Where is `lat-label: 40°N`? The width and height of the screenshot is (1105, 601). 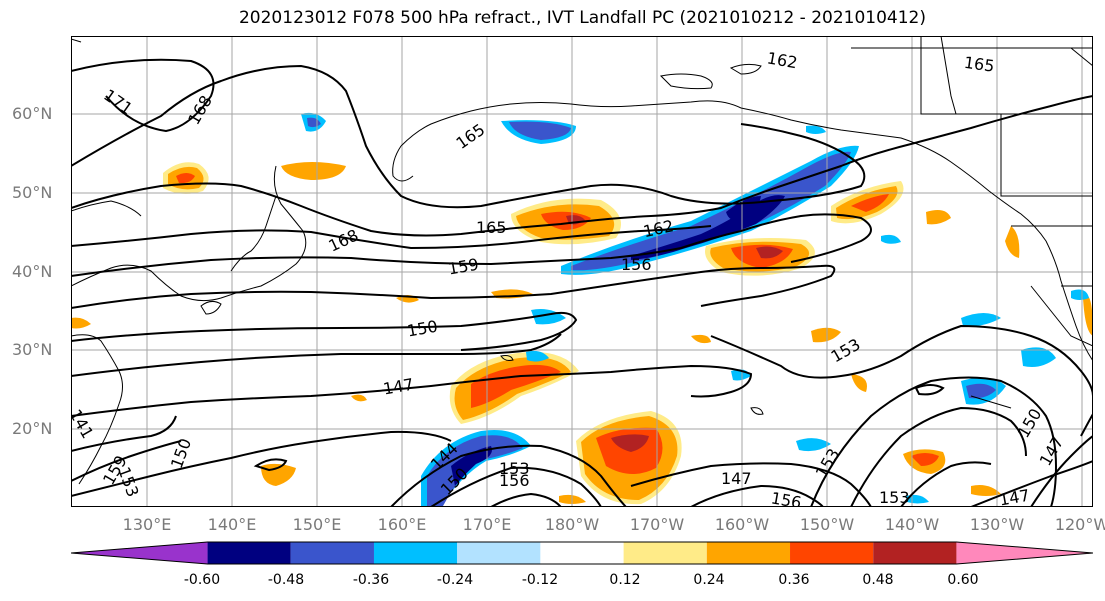 lat-label: 40°N is located at coordinates (32, 271).